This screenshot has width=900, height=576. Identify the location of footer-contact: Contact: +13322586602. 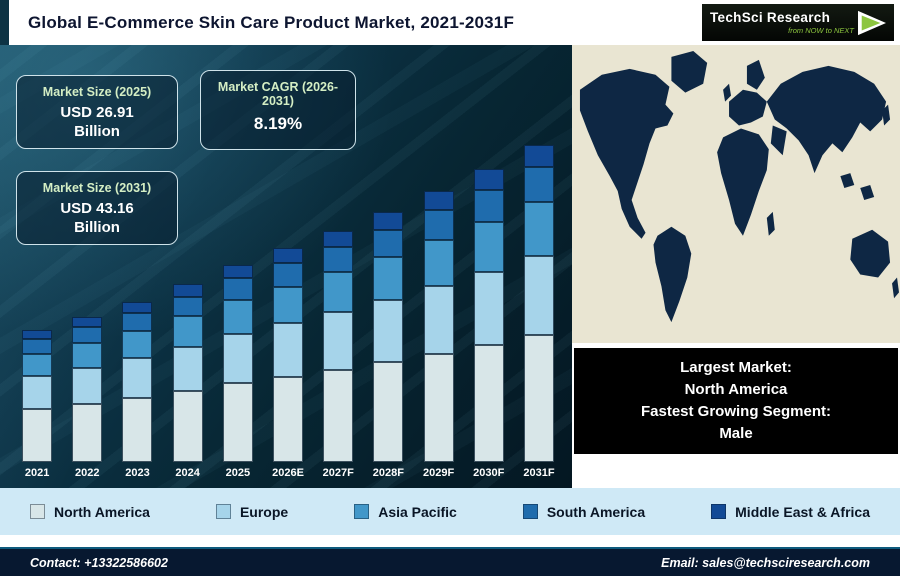
(99, 562).